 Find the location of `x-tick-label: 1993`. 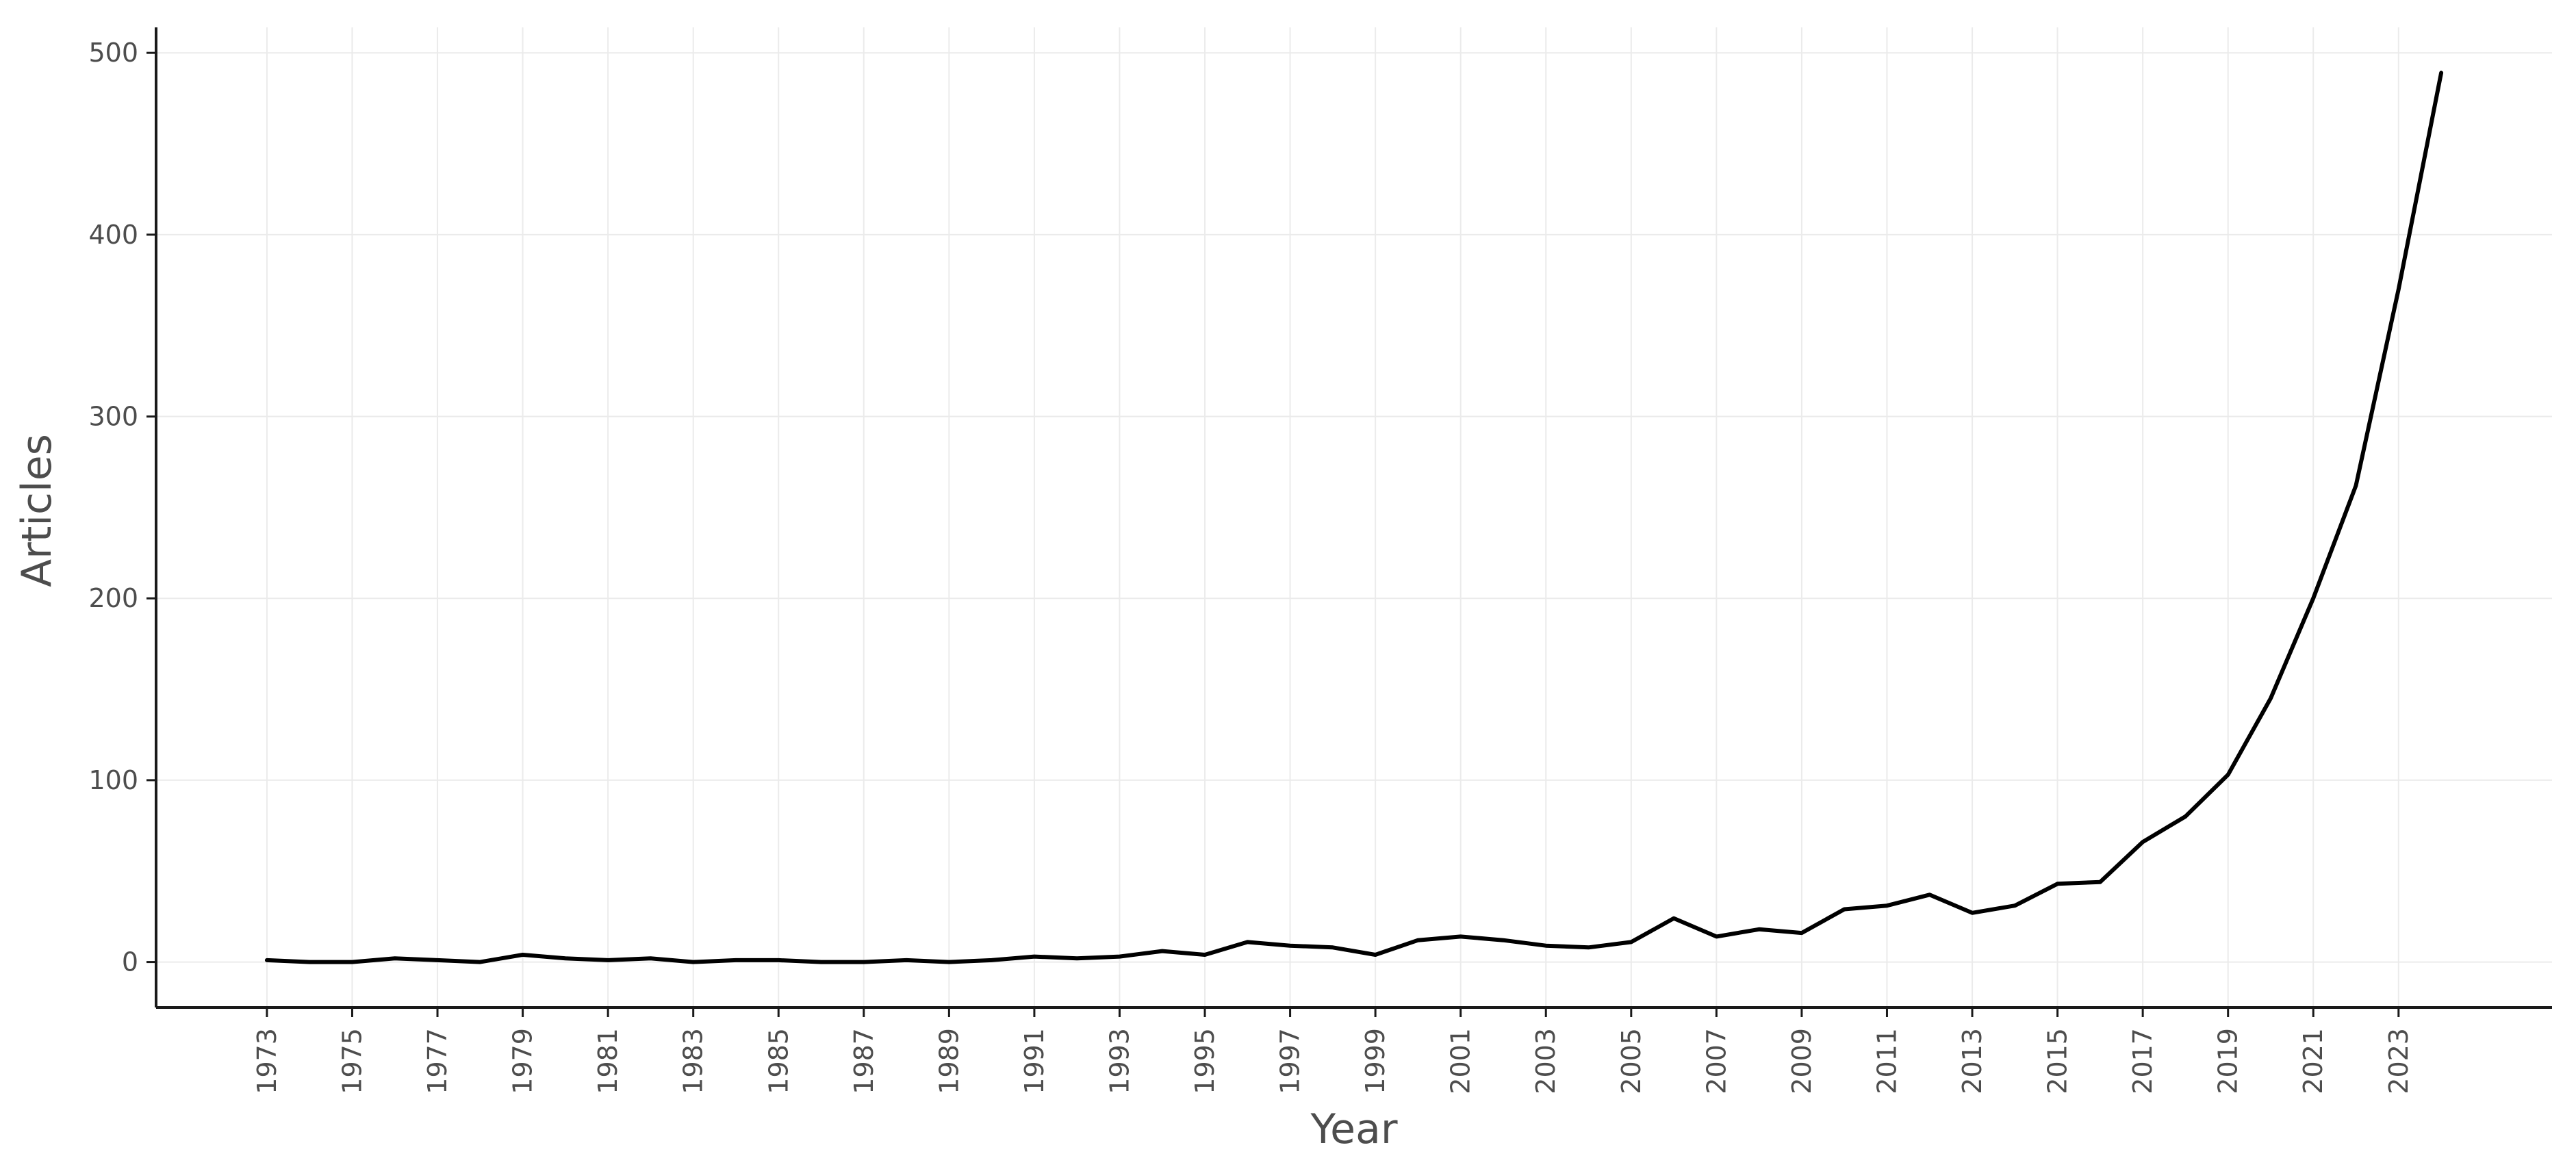

x-tick-label: 1993 is located at coordinates (1119, 1061).